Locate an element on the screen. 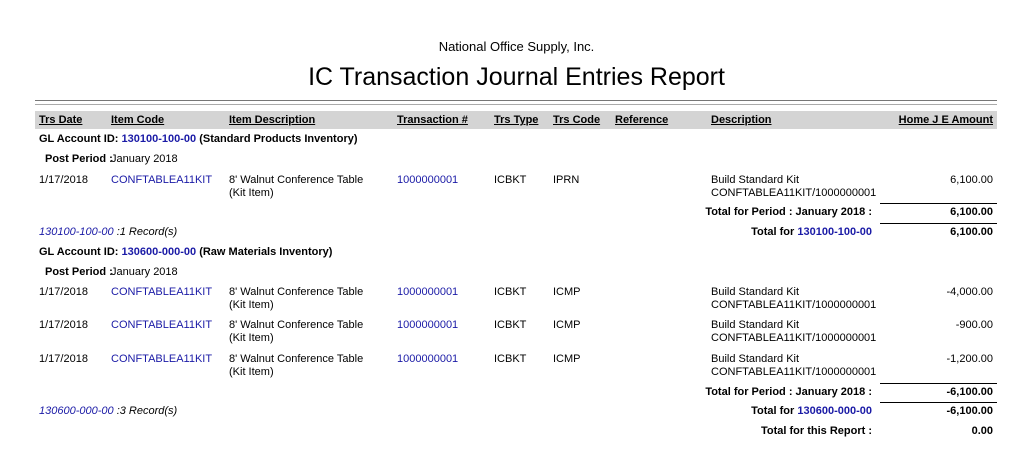 The height and width of the screenshot is (451, 1033). column-header: Item Code is located at coordinates (138, 120).